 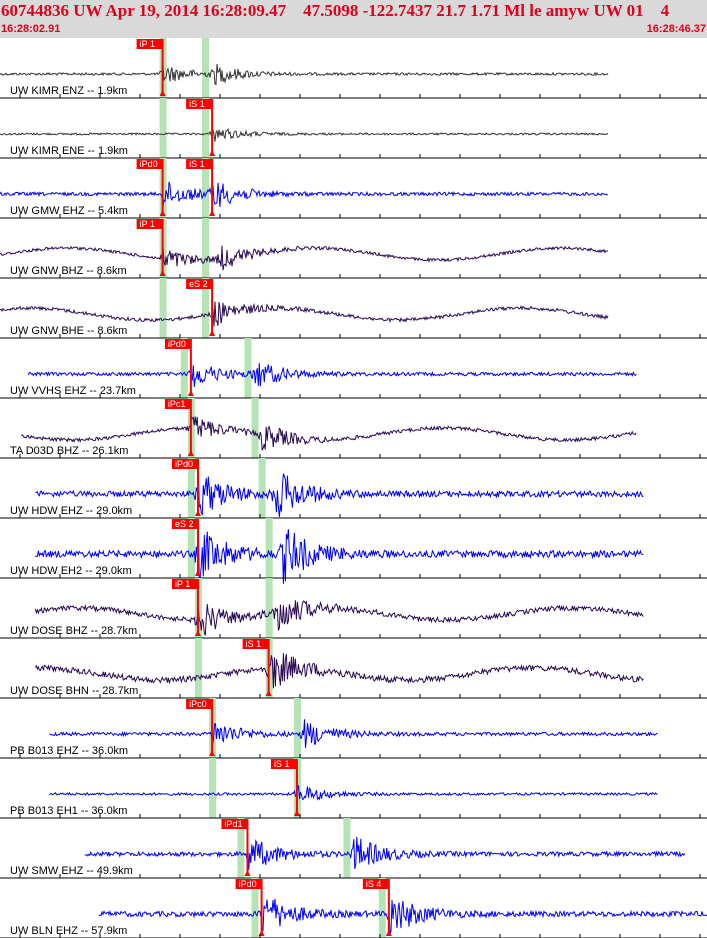 I want to click on pick-label: iPc1, so click(x=177, y=404).